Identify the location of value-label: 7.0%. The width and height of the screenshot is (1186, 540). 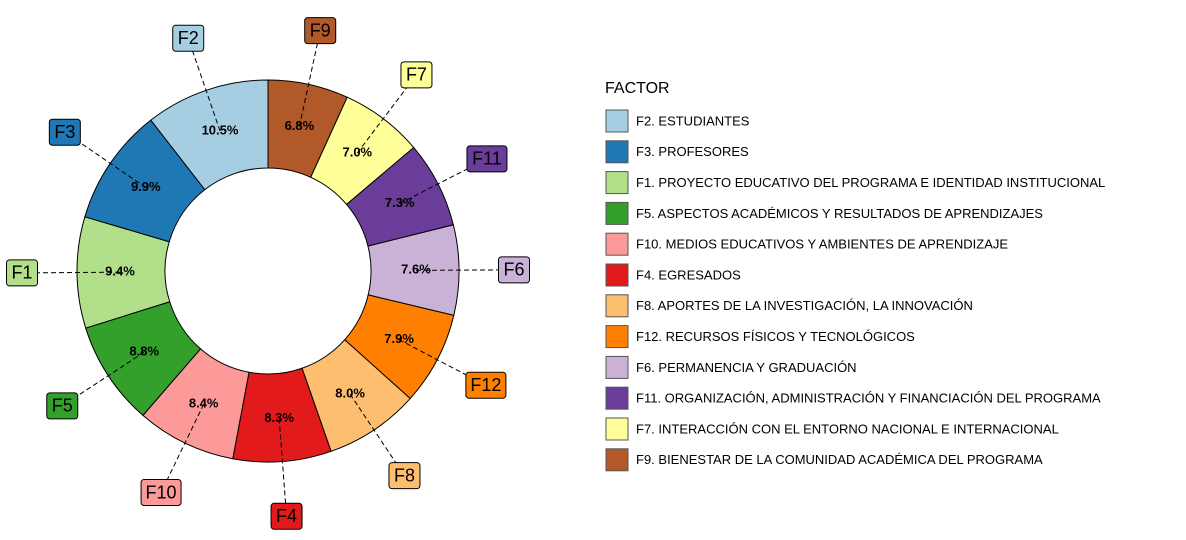
(357, 151).